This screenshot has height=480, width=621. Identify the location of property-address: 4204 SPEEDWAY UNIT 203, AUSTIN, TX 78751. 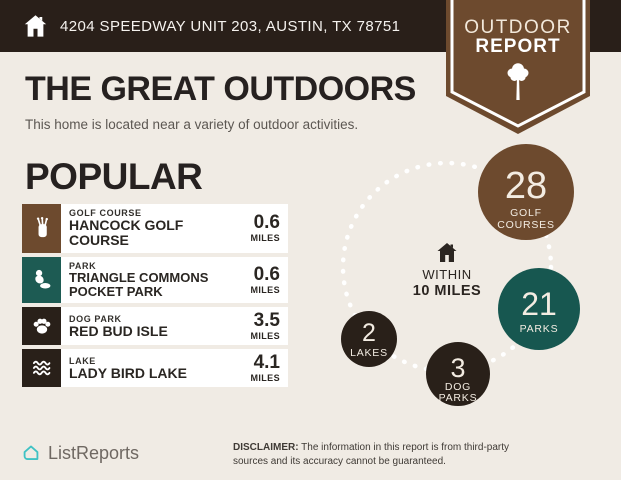
(230, 26).